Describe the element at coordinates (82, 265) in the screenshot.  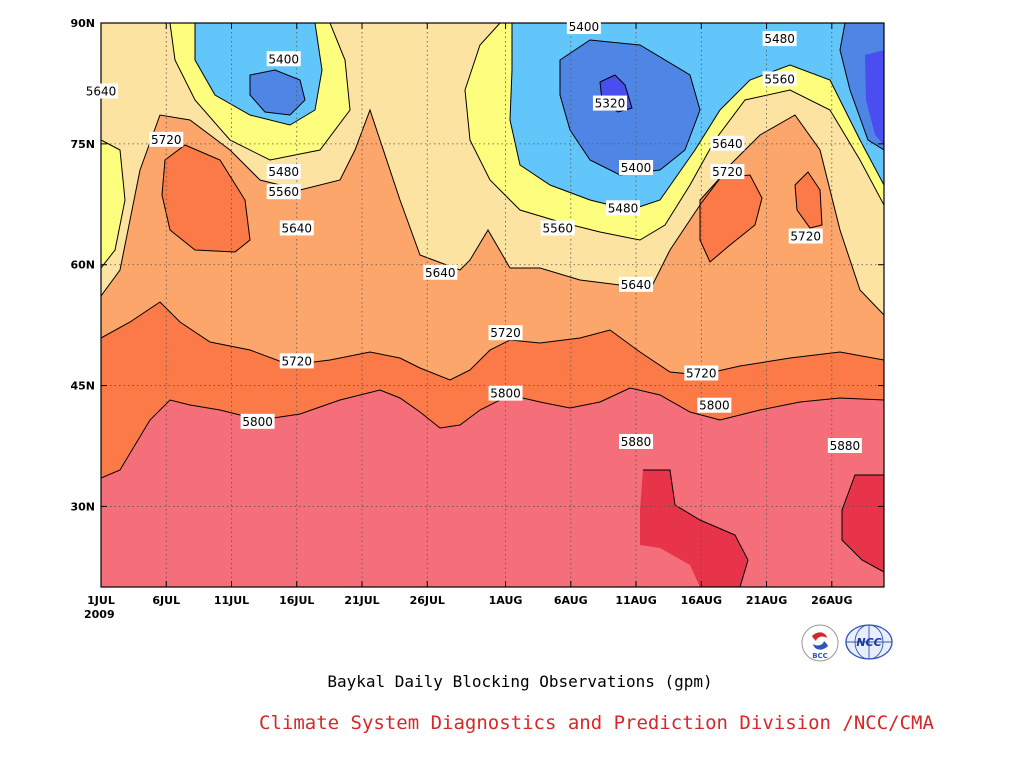
I see `y-tick-label: 60N` at that location.